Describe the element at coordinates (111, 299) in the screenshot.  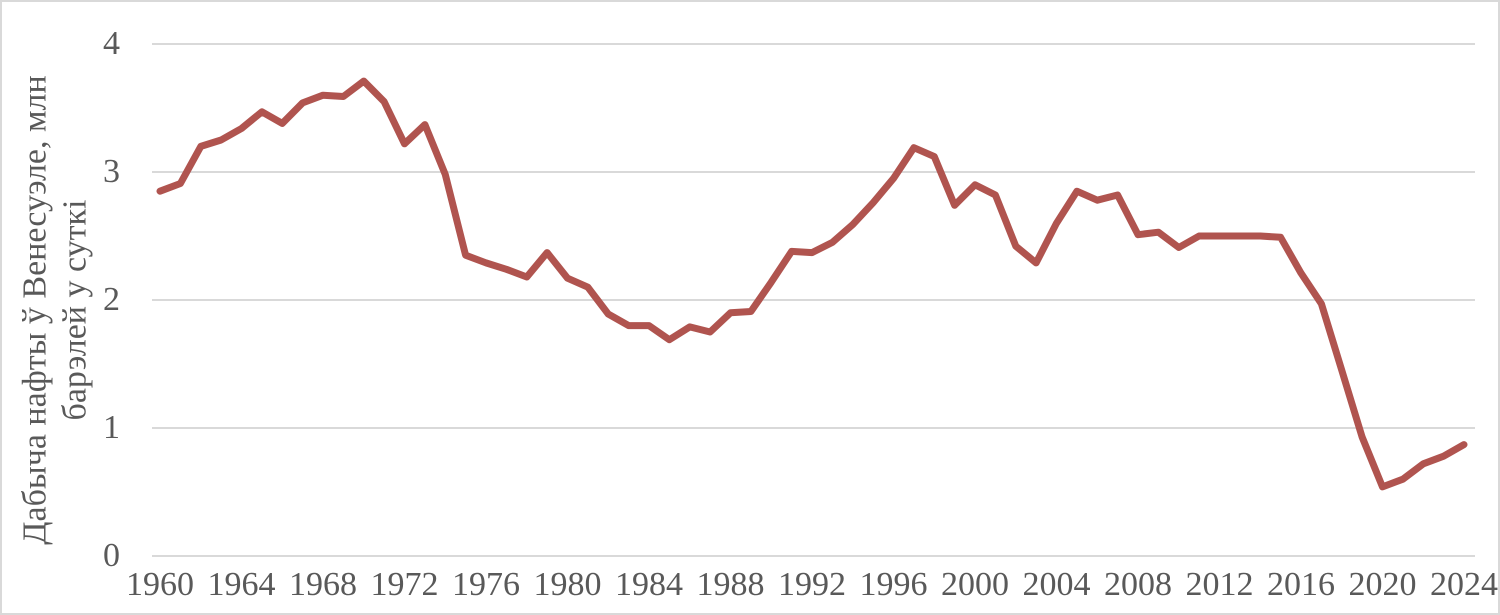
I see `y-tick-label-2: 2` at that location.